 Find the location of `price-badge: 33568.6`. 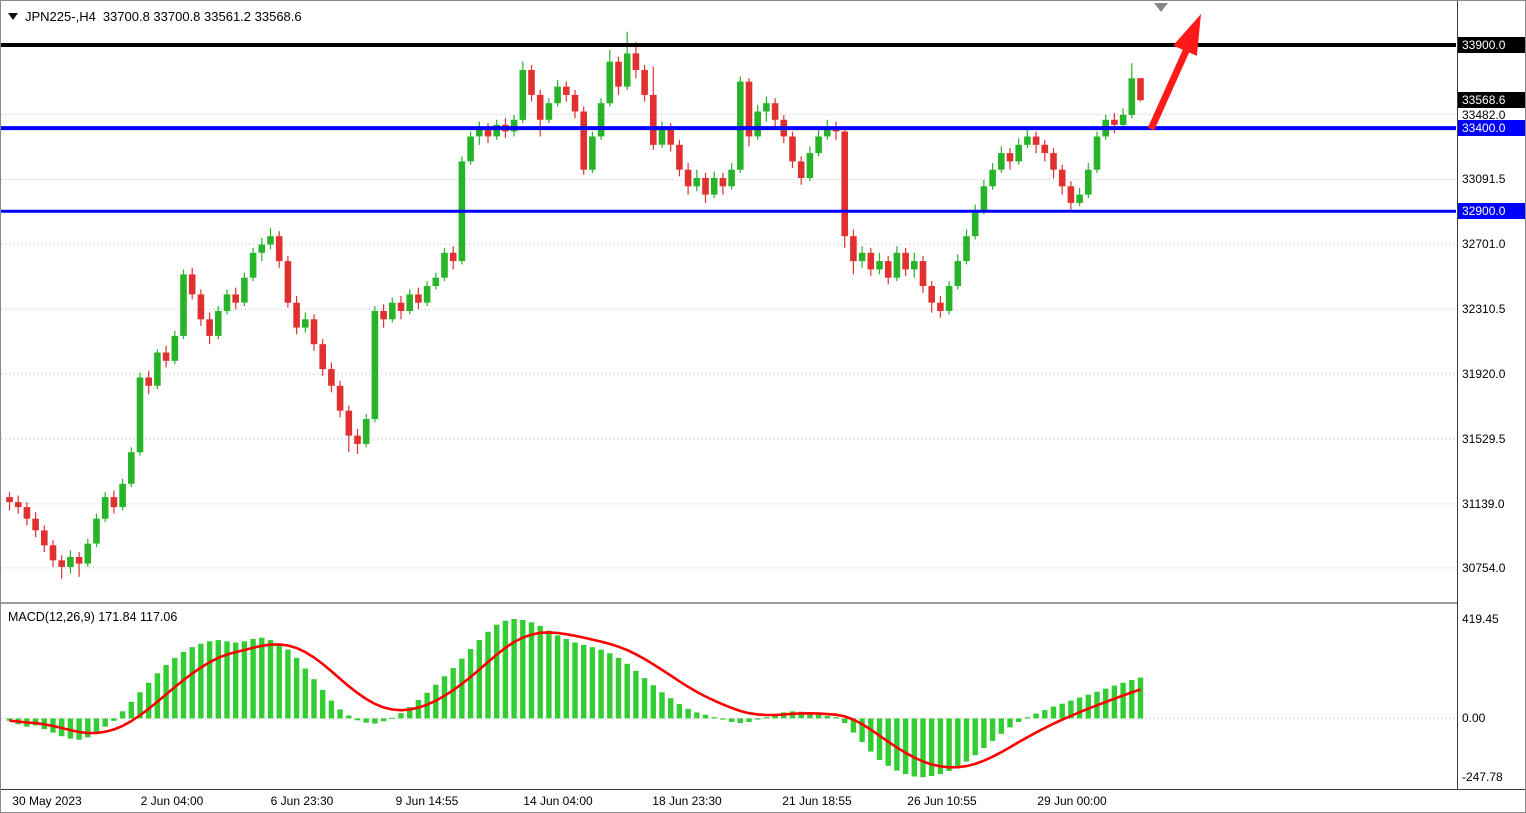

price-badge: 33568.6 is located at coordinates (1491, 100).